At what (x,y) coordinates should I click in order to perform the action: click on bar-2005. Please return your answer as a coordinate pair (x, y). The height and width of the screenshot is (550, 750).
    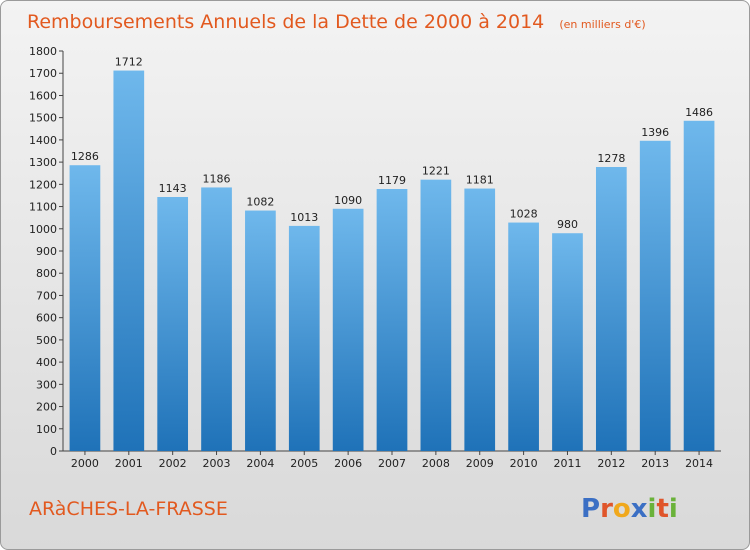
    Looking at the image, I should click on (304, 338).